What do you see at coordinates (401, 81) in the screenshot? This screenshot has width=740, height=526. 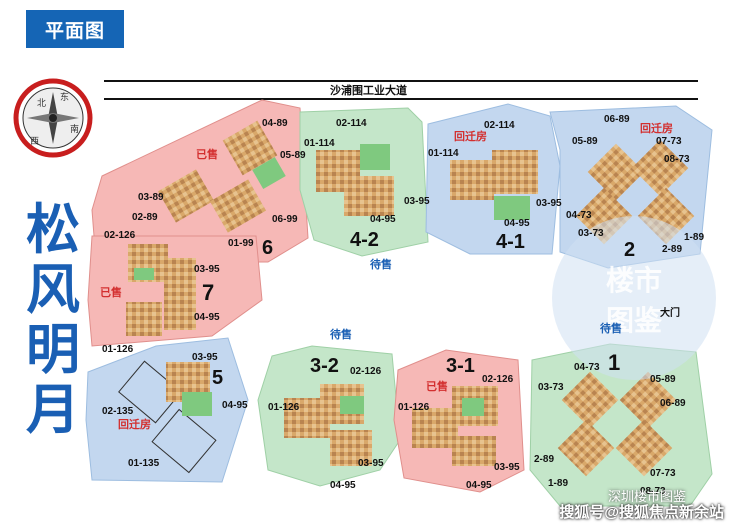 I see `road-line-top` at bounding box center [401, 81].